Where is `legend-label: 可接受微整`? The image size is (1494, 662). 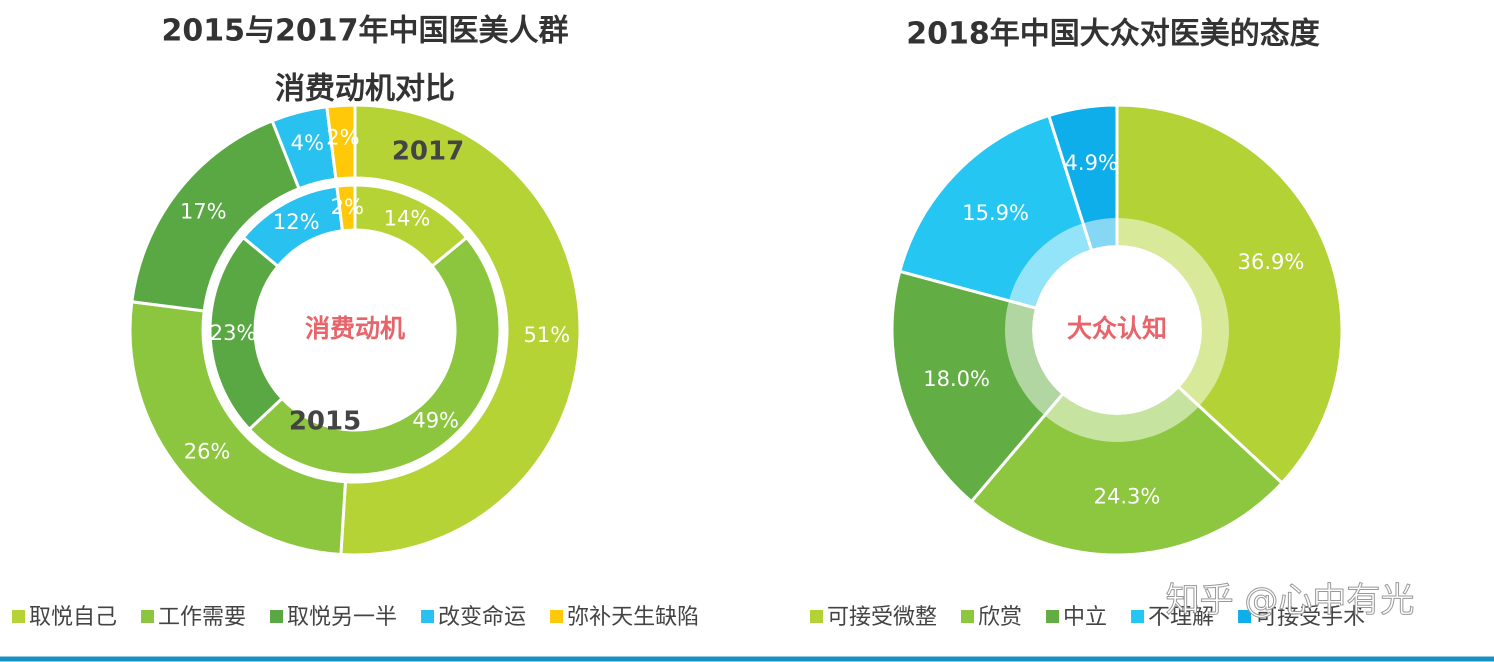 legend-label: 可接受微整 is located at coordinates (882, 617).